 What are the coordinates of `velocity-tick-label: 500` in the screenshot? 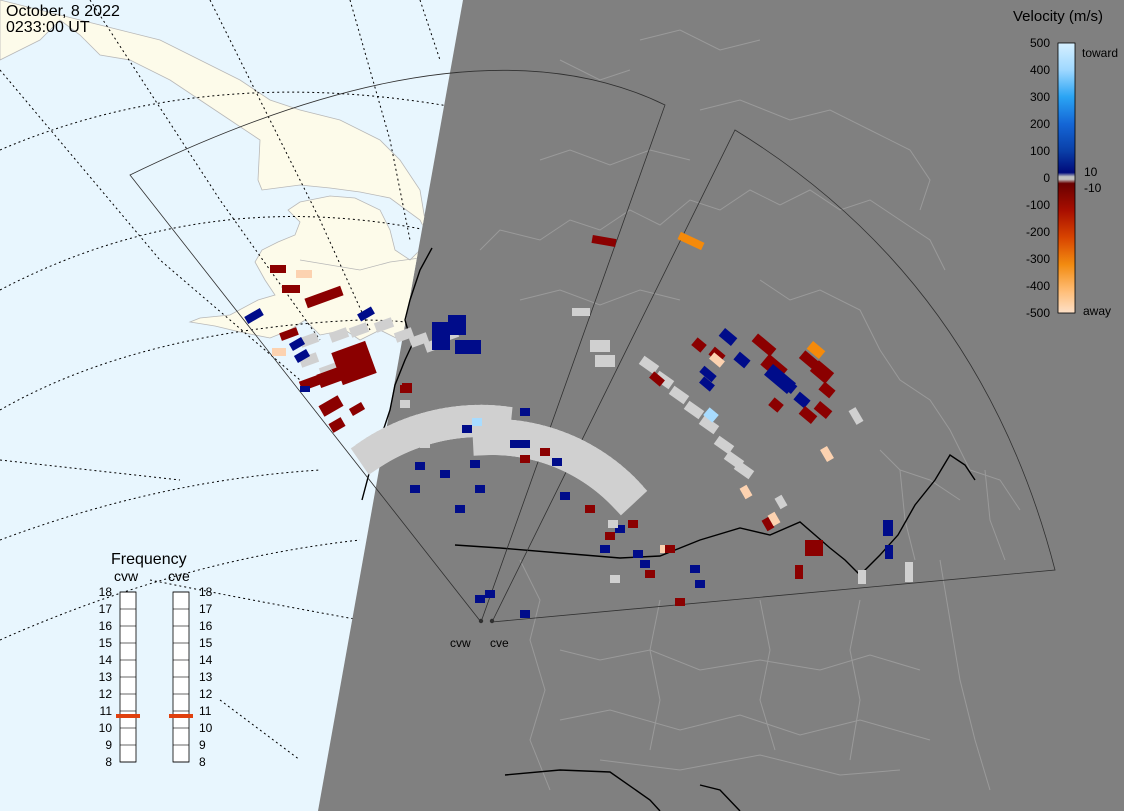 It's located at (1040, 43).